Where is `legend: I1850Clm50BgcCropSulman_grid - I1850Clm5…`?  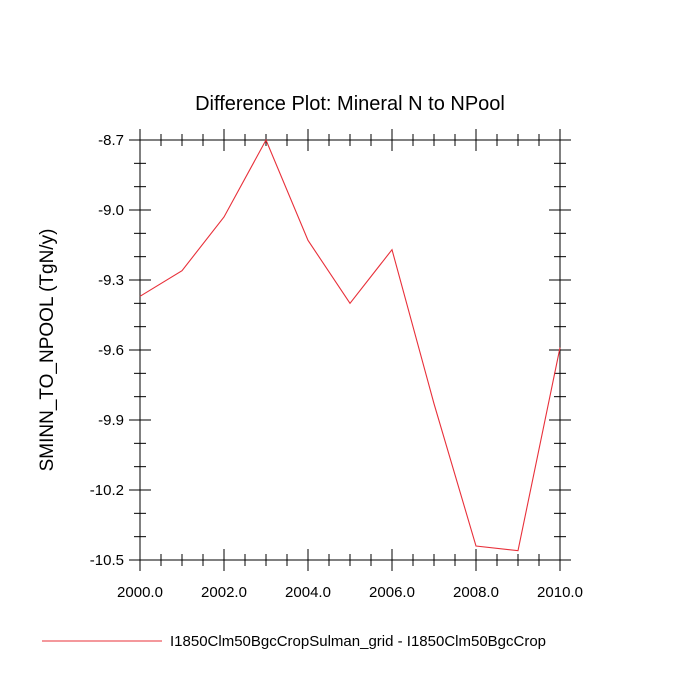 legend: I1850Clm50BgcCropSulman_grid - I1850Clm5… is located at coordinates (294, 641).